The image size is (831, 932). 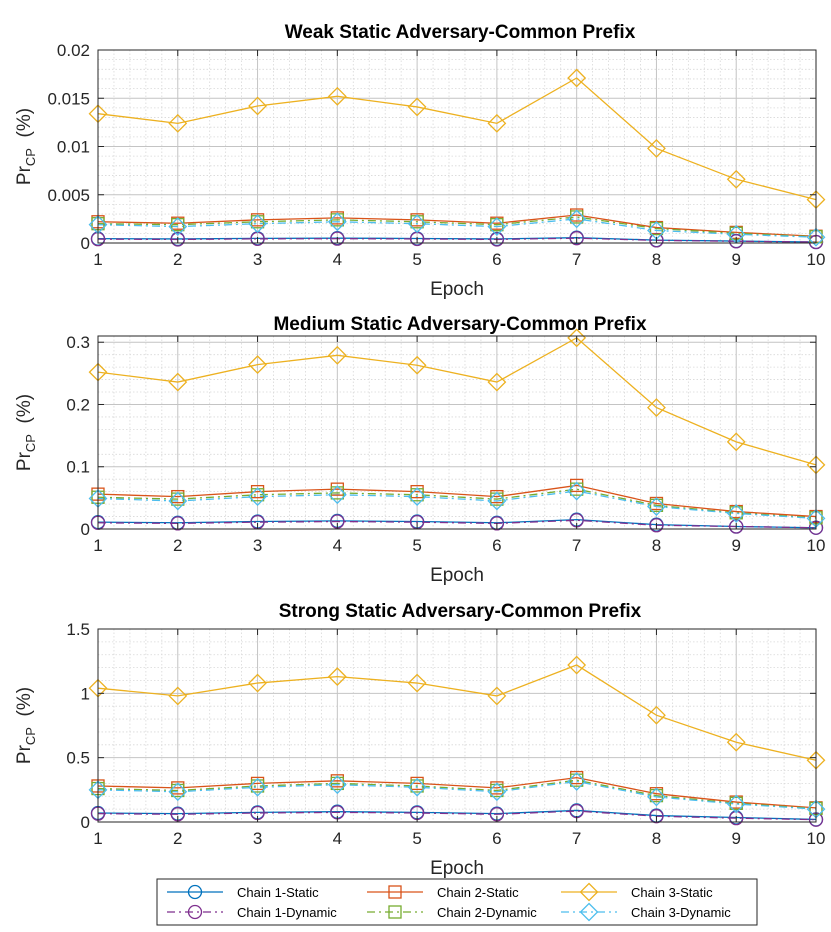 I want to click on series-chain-1-dynamic, so click(x=457, y=240).